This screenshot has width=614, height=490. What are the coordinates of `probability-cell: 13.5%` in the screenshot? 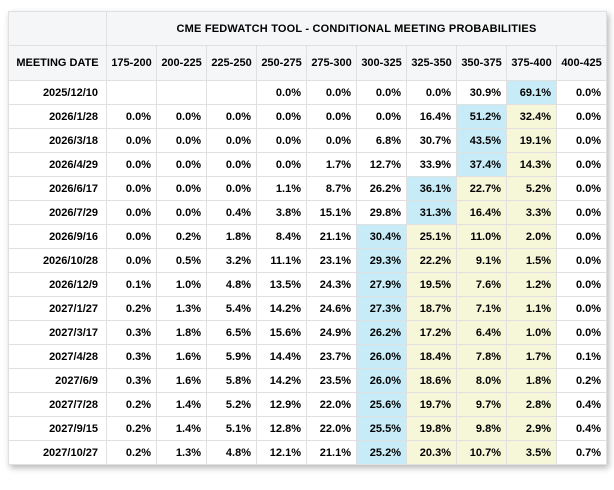 It's located at (281, 284).